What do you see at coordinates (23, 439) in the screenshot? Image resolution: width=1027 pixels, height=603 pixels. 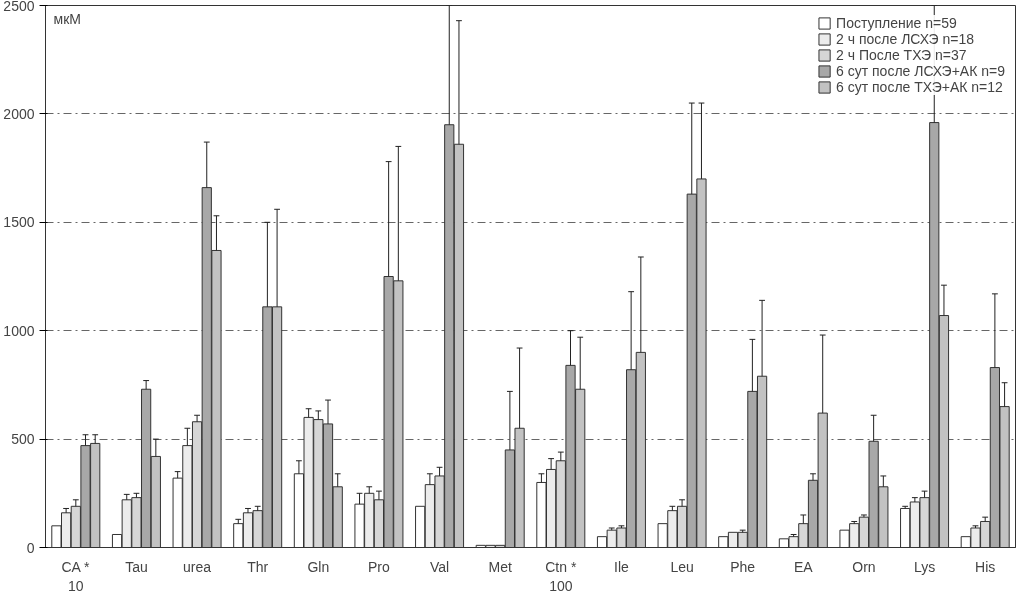 I see `y-tick-label: 500` at bounding box center [23, 439].